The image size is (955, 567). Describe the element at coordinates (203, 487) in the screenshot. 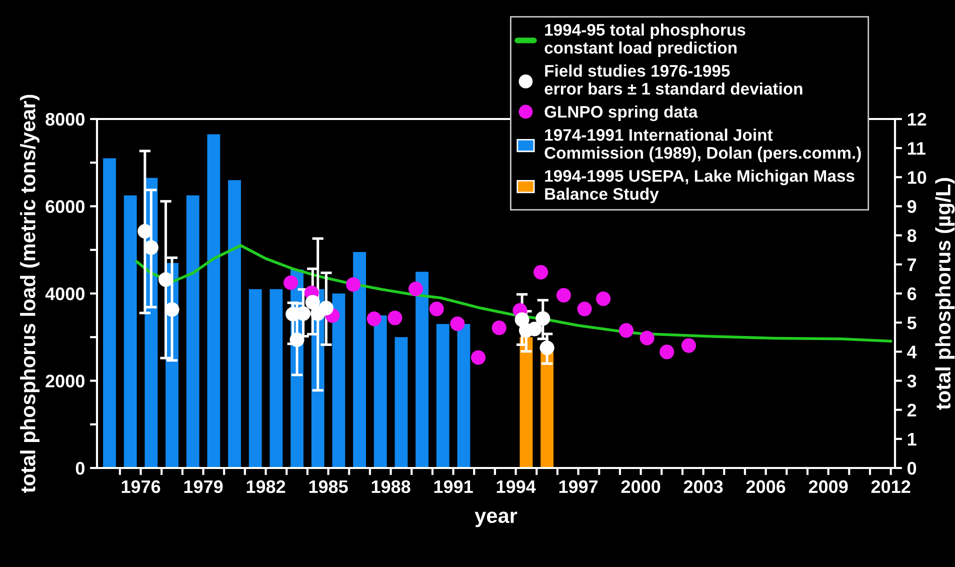

I see `x-tick-label: 1979` at that location.